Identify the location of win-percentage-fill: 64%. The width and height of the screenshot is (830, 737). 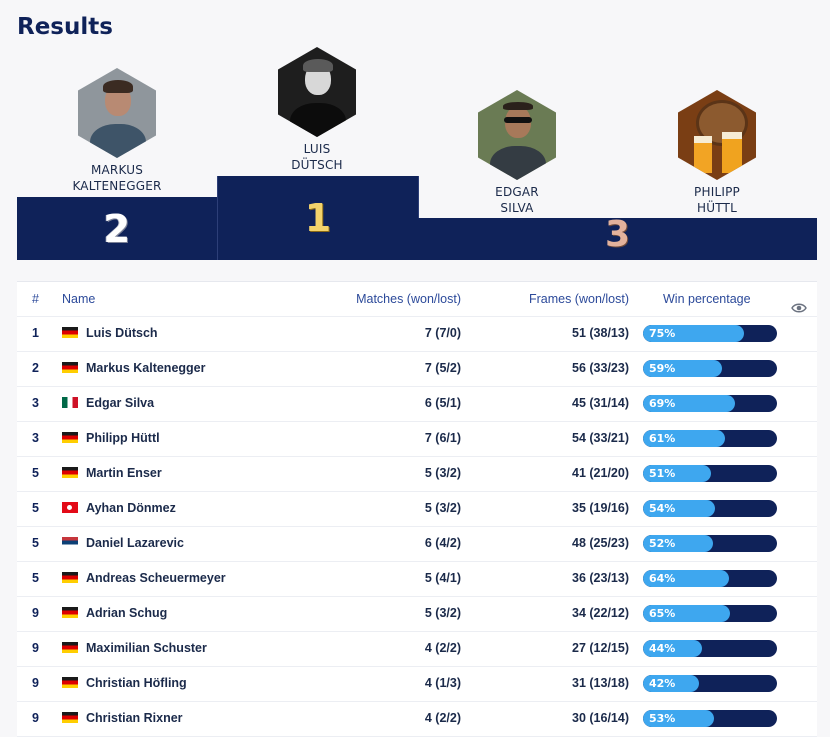
(686, 578).